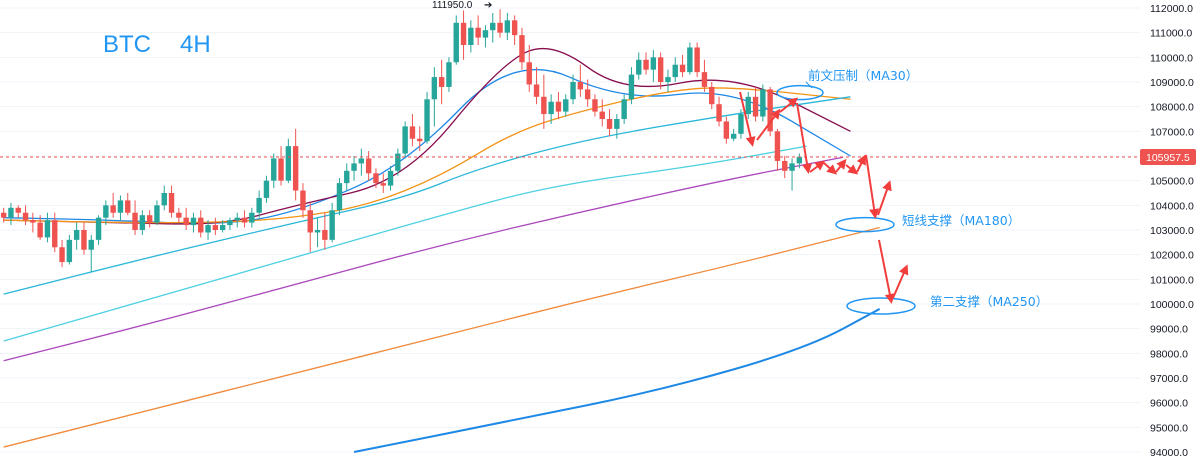 The height and width of the screenshot is (457, 1200). What do you see at coordinates (1172, 83) in the screenshot?
I see `price-tick-label: 109000.0` at bounding box center [1172, 83].